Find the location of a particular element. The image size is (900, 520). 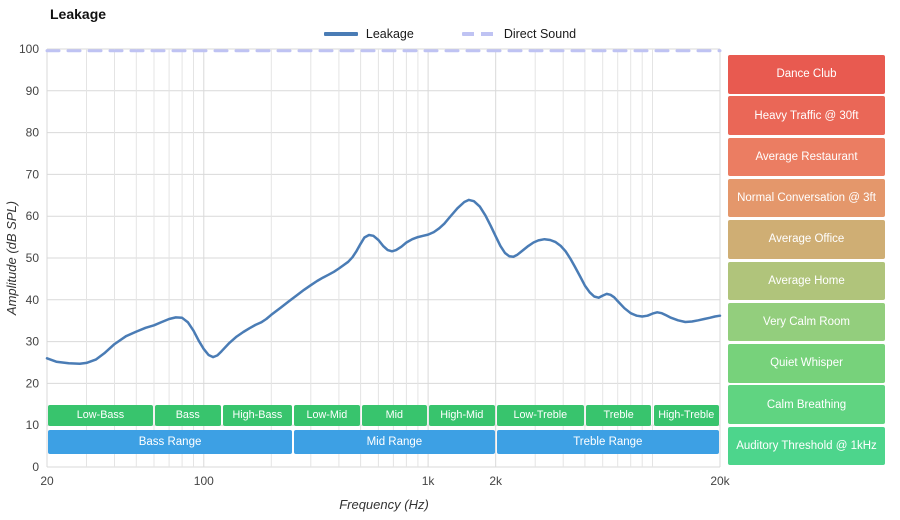

band-low-bass: Low-Bass is located at coordinates (100, 415).